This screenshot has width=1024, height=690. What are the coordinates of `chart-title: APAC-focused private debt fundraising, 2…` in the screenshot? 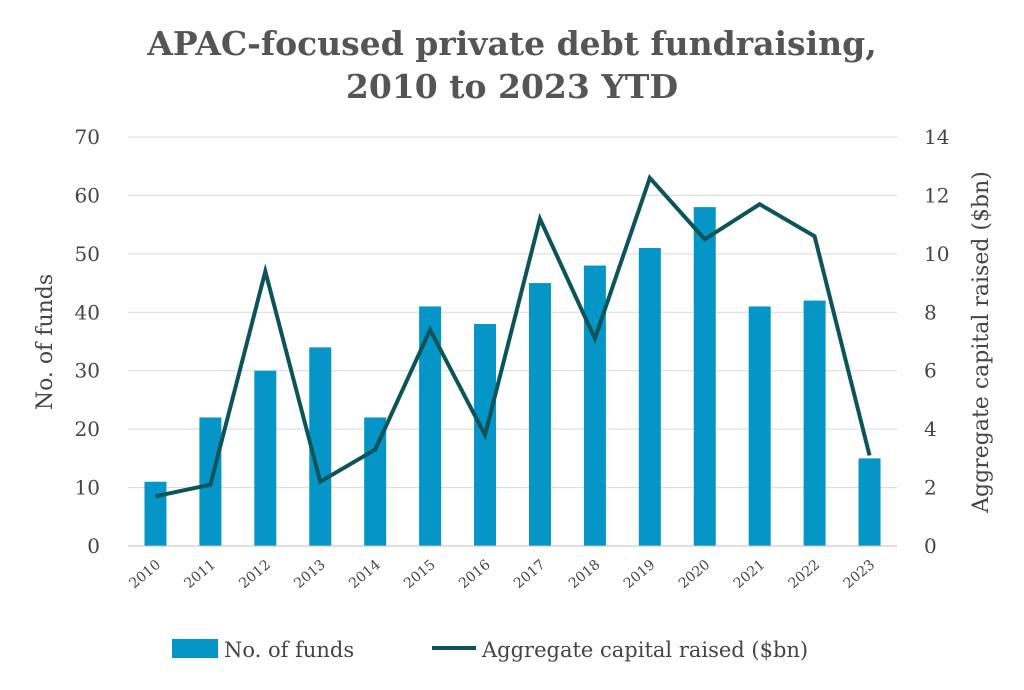 It's located at (511, 65).